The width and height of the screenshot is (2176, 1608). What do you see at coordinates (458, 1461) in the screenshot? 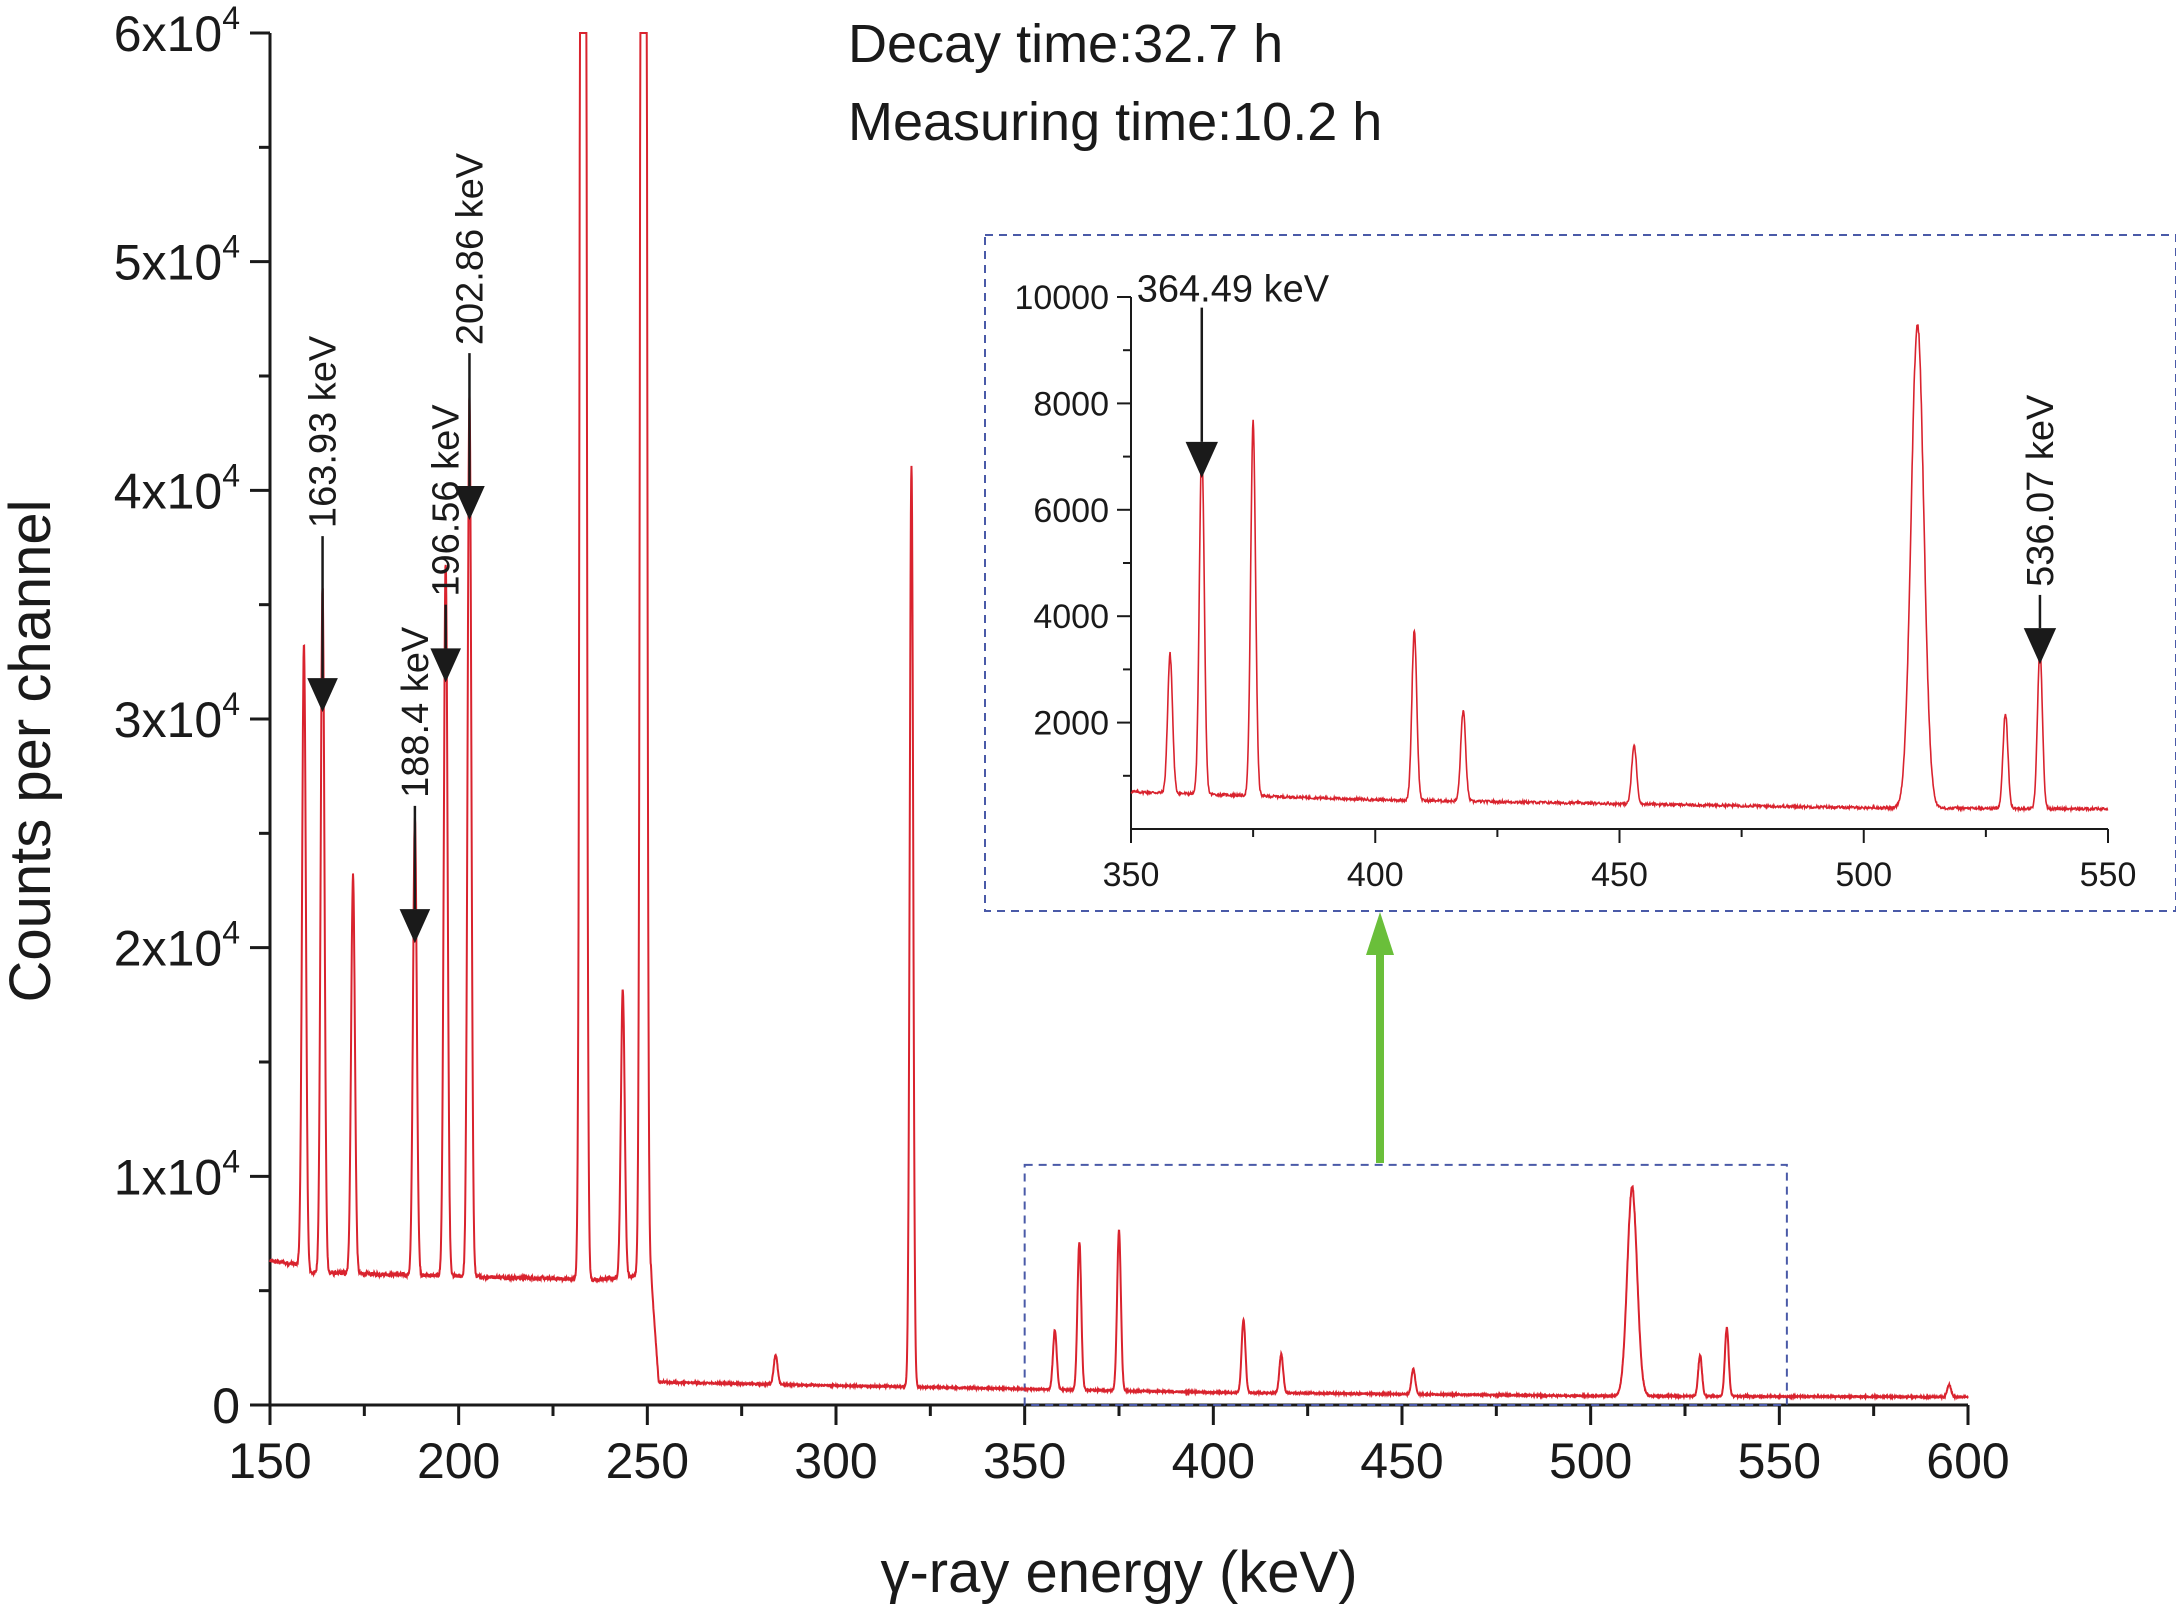
I see `main-x-tick-label: 200` at bounding box center [458, 1461].